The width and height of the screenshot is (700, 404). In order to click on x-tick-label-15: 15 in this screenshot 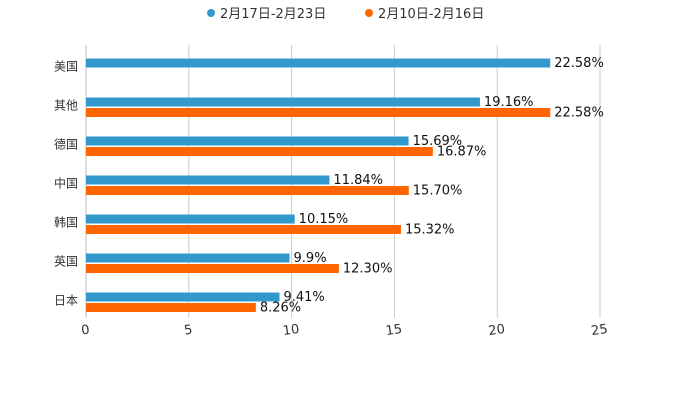, I will do `click(394, 330)`.